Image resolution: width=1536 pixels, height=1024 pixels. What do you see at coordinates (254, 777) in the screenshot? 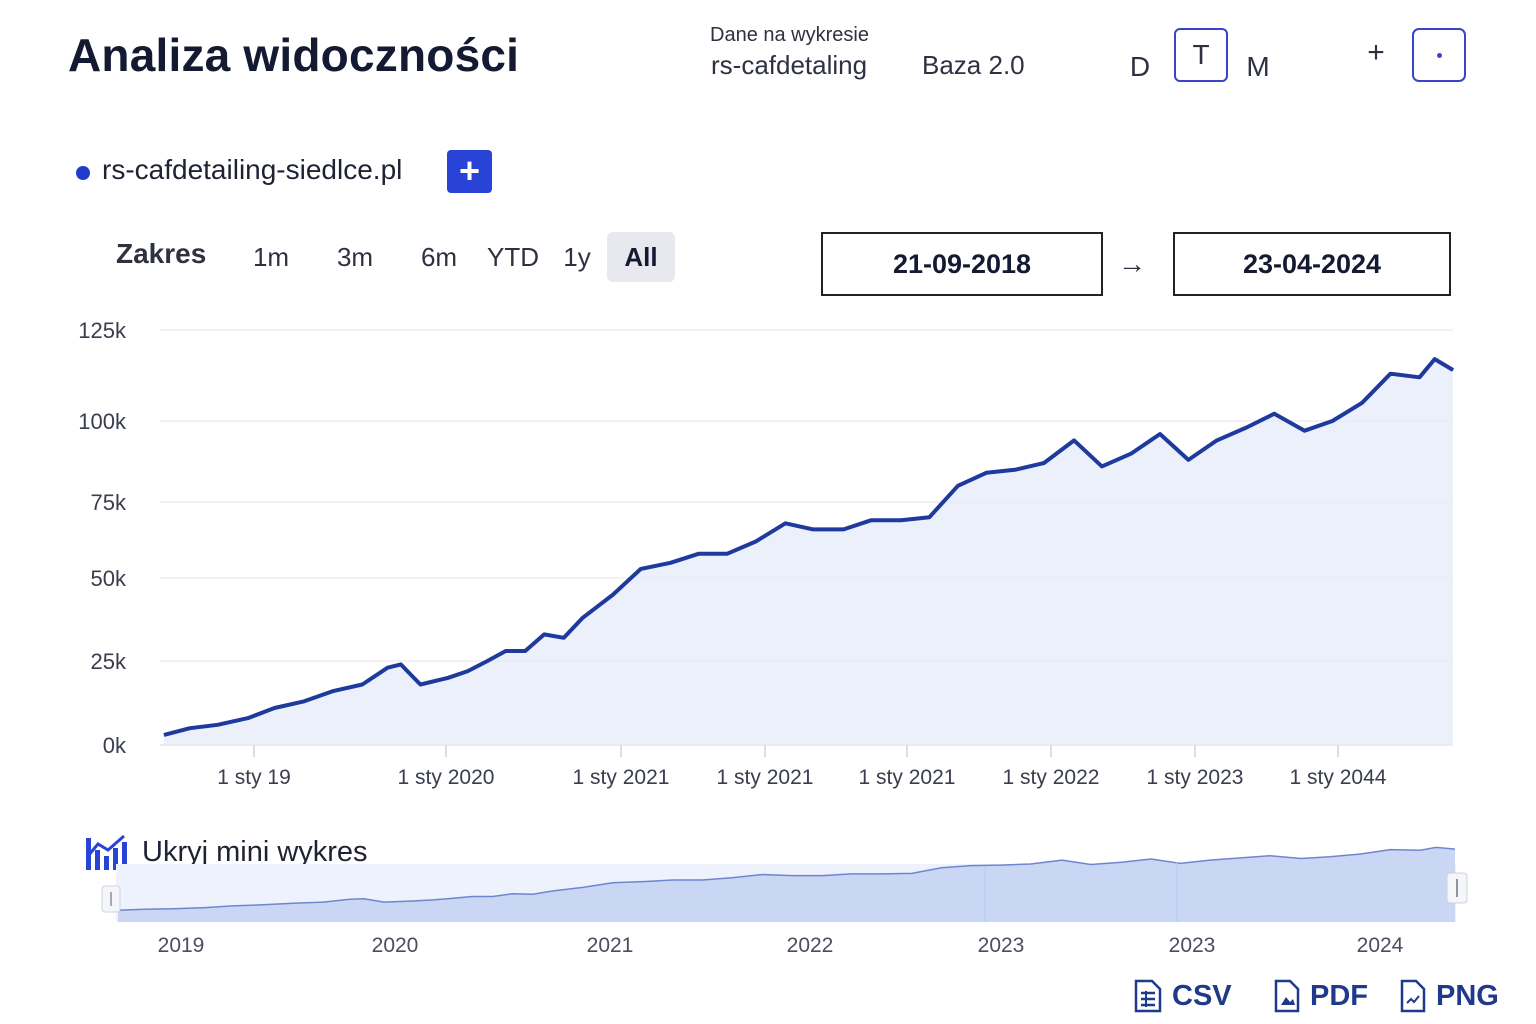
I see `x-tick-label: 1 sty 19` at bounding box center [254, 777].